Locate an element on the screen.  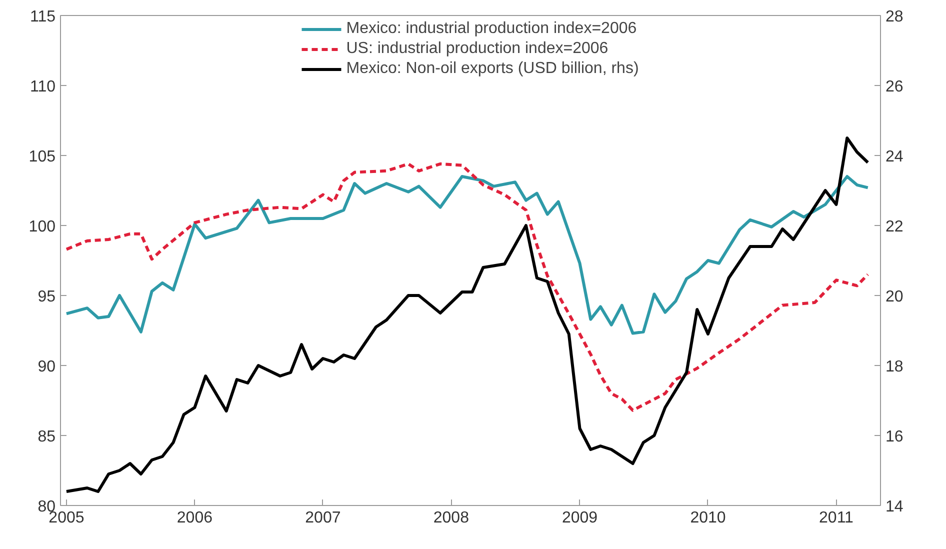
y2-tick-label: 24 is located at coordinates (895, 157).